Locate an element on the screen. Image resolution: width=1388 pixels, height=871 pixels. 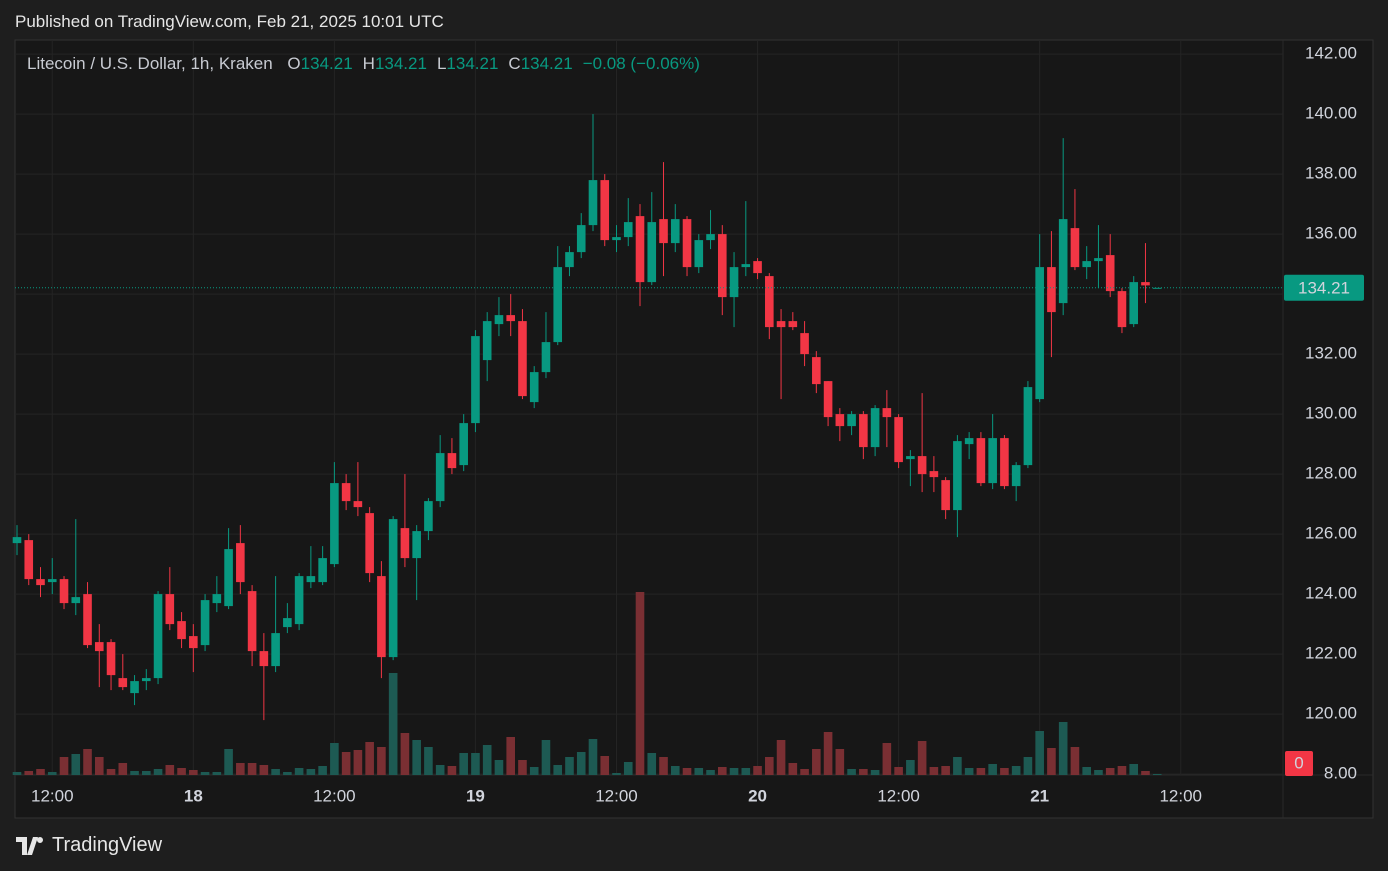
ohlc-value: 134.21 is located at coordinates (400, 63).